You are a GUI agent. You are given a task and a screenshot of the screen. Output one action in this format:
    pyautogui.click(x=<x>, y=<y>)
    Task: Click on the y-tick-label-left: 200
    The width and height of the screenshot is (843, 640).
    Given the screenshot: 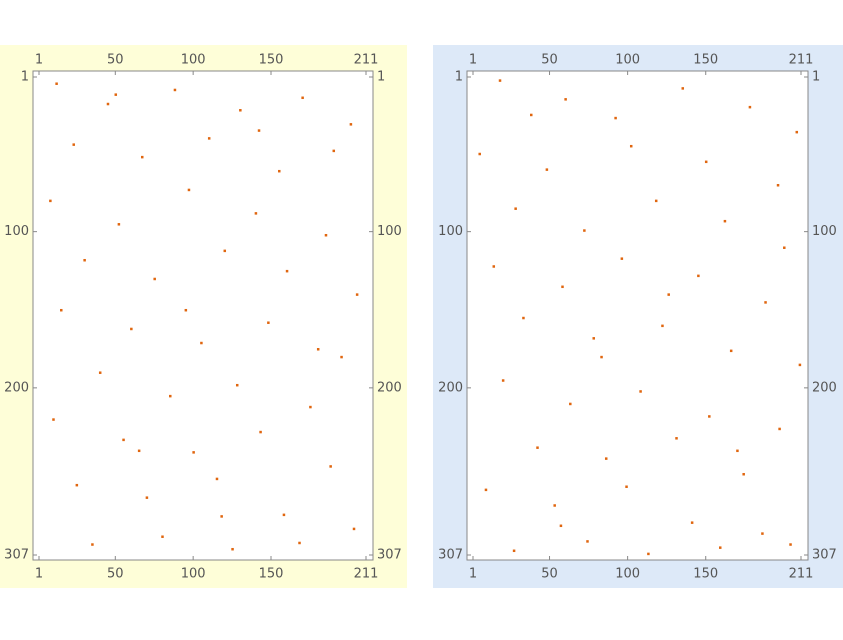 What is the action you would take?
    pyautogui.click(x=16, y=387)
    